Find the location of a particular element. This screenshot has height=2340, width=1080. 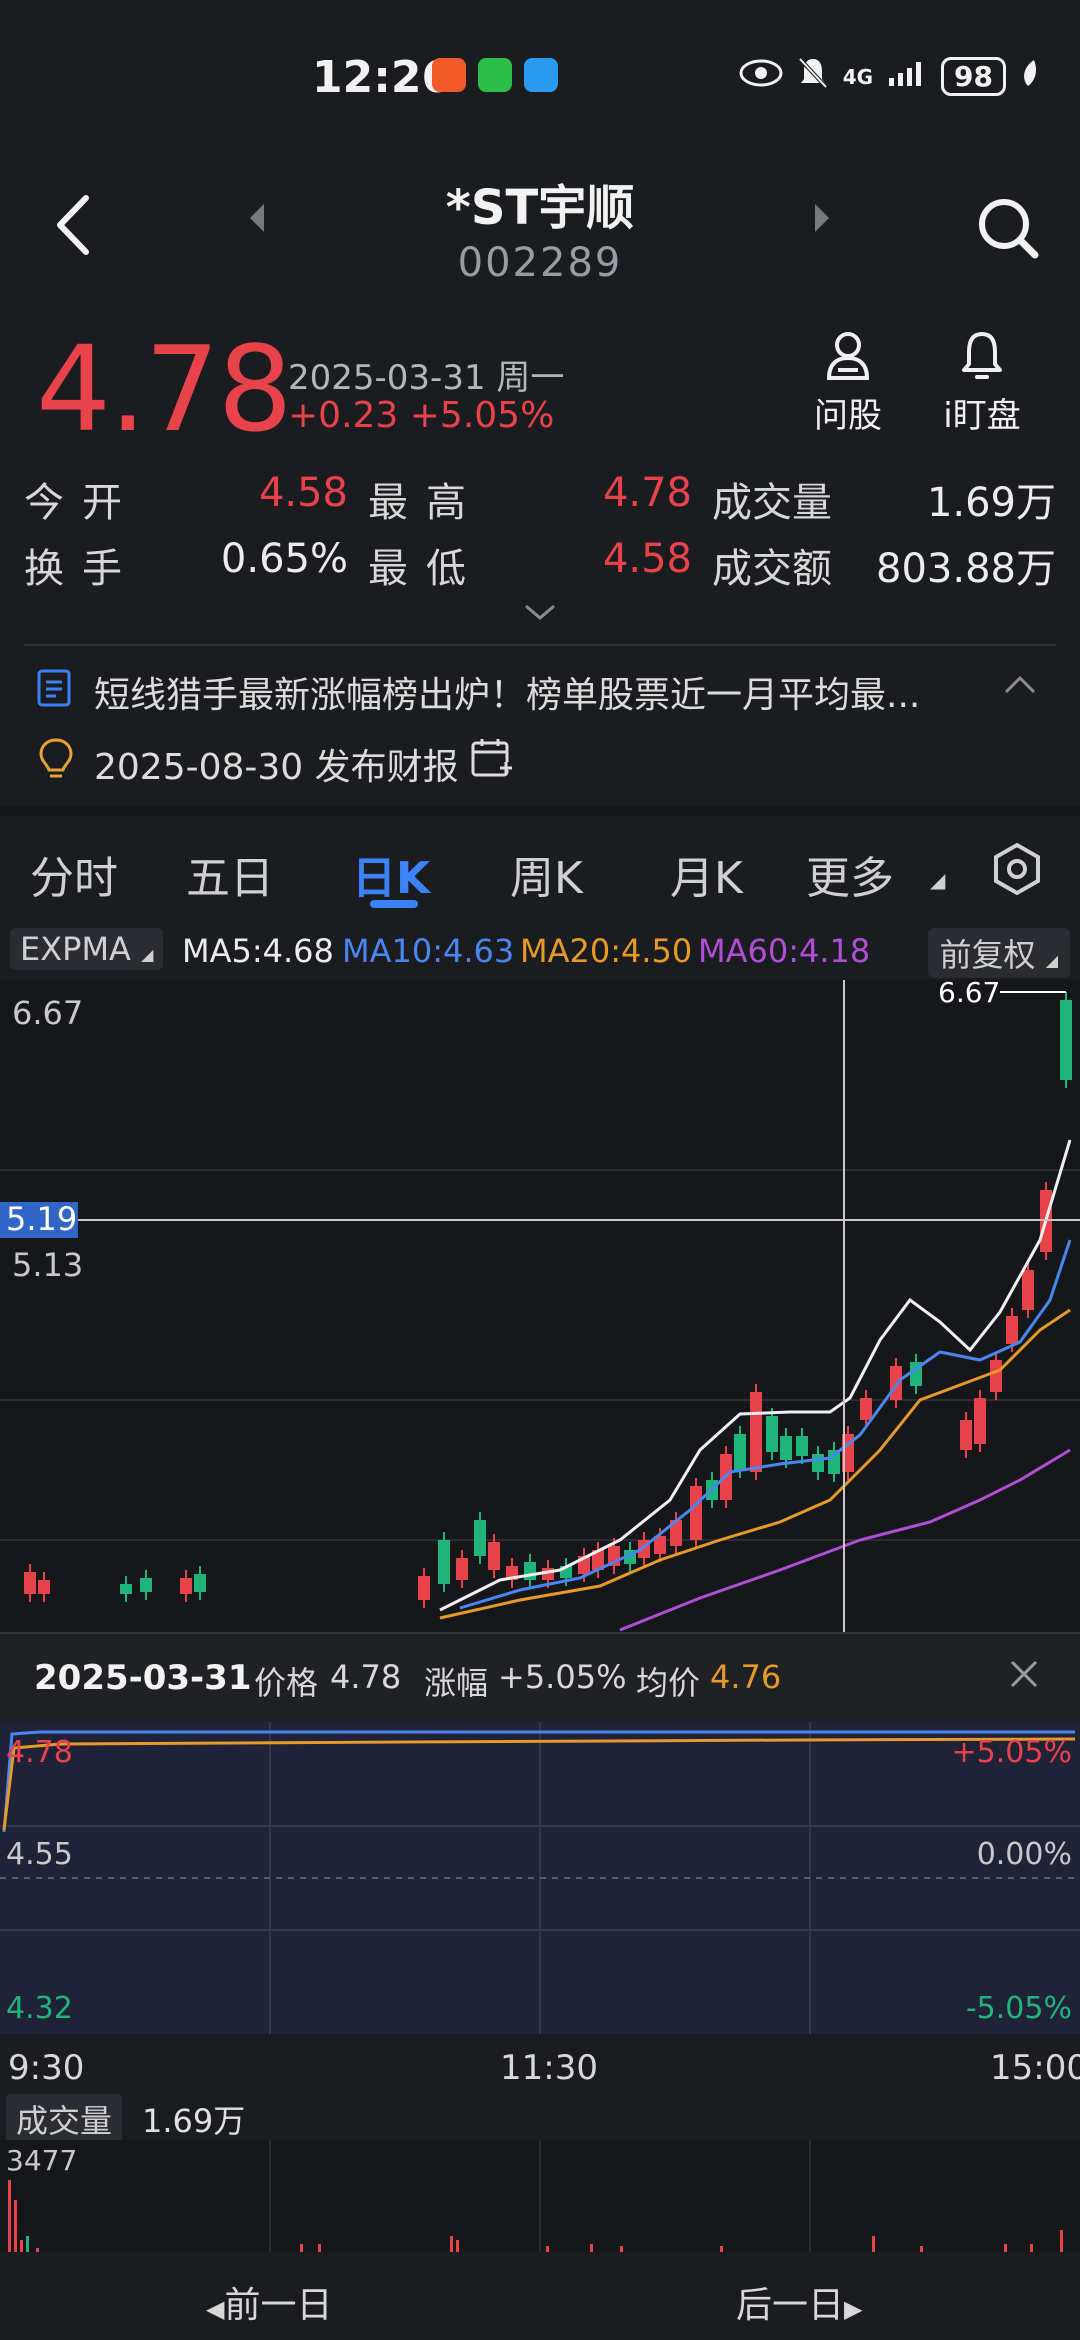

intraday-price: 4.78 is located at coordinates (366, 1677).